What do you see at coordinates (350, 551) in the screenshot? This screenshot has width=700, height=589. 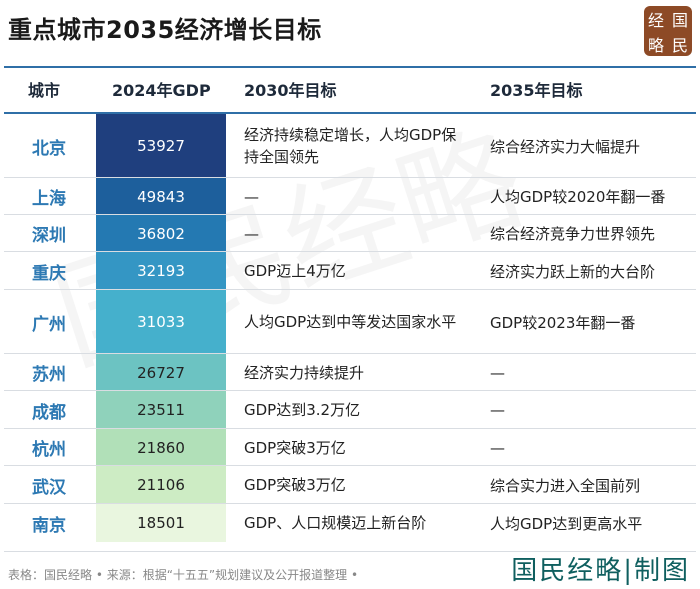 I see `footer-divider` at bounding box center [350, 551].